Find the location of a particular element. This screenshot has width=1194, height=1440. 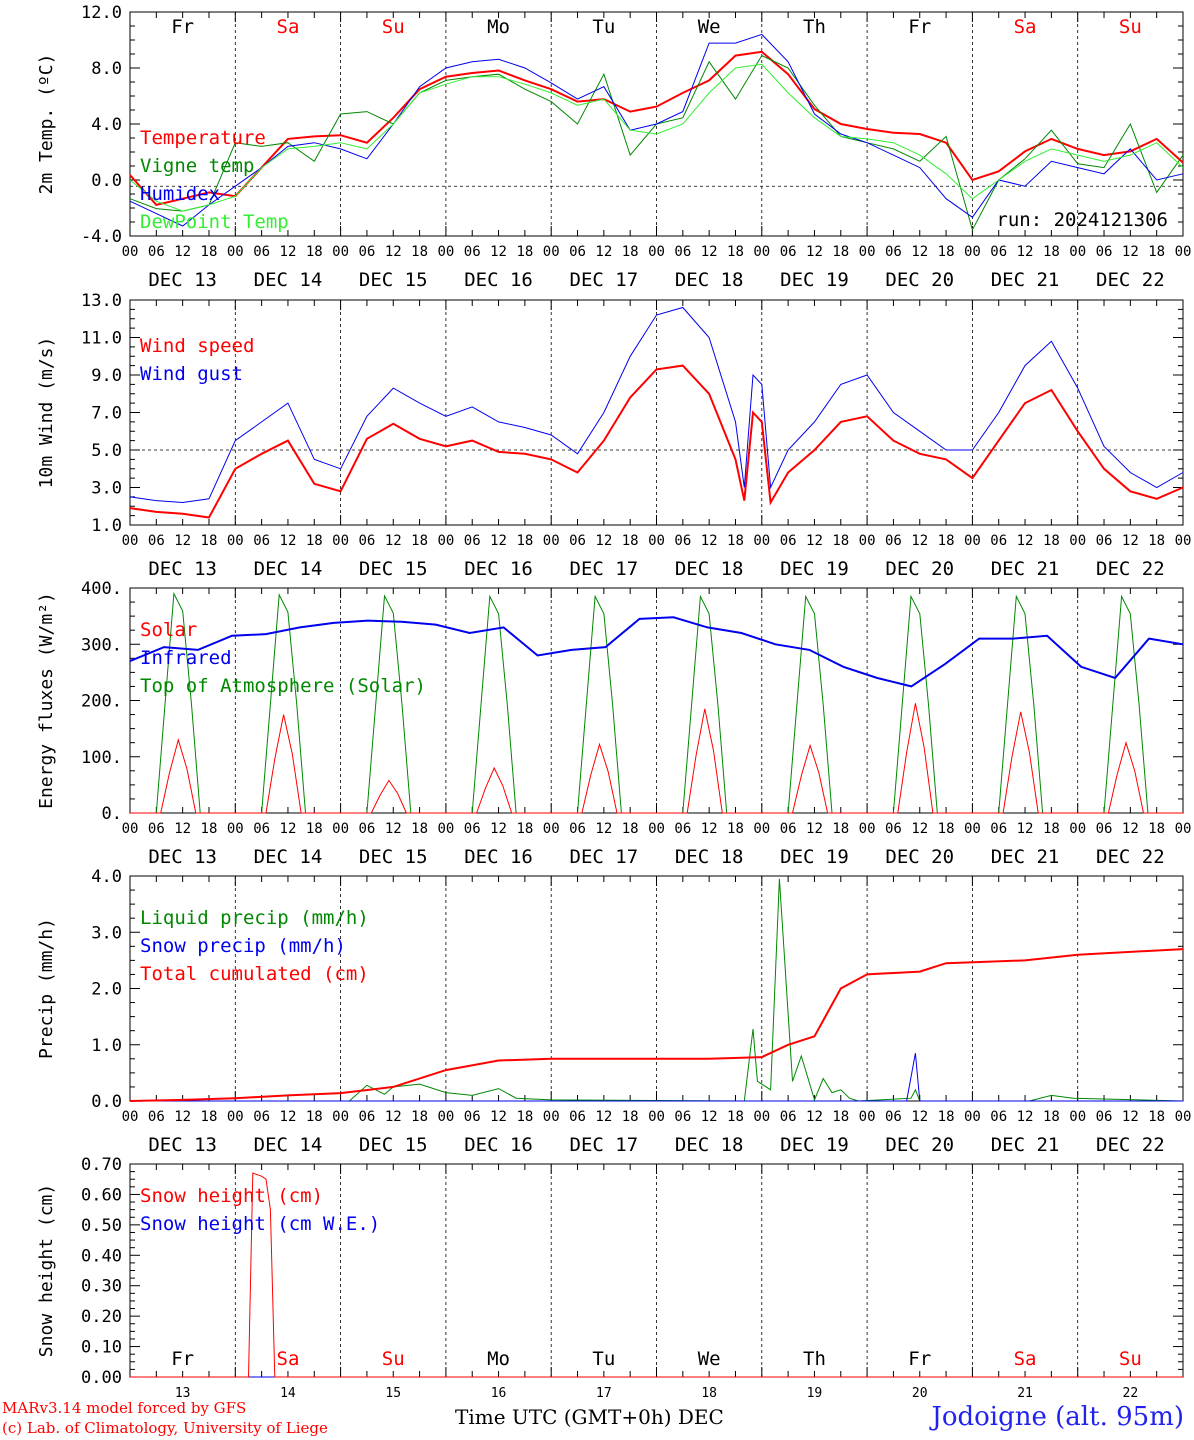

y-tick-label: -4.0 is located at coordinates (101, 237).